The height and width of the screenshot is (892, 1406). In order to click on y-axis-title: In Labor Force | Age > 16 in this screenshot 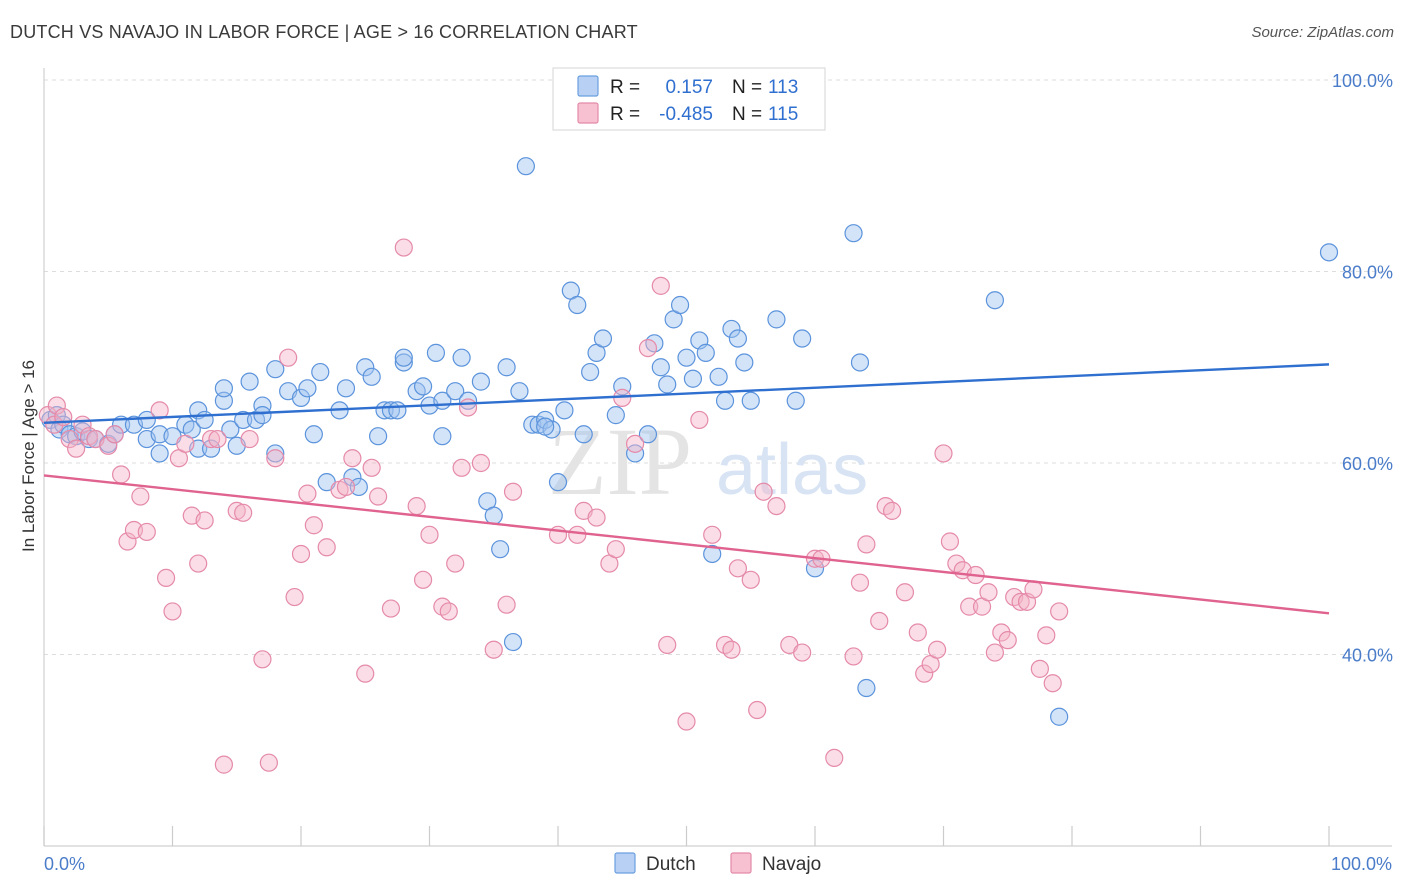, I will do `click(28, 456)`.